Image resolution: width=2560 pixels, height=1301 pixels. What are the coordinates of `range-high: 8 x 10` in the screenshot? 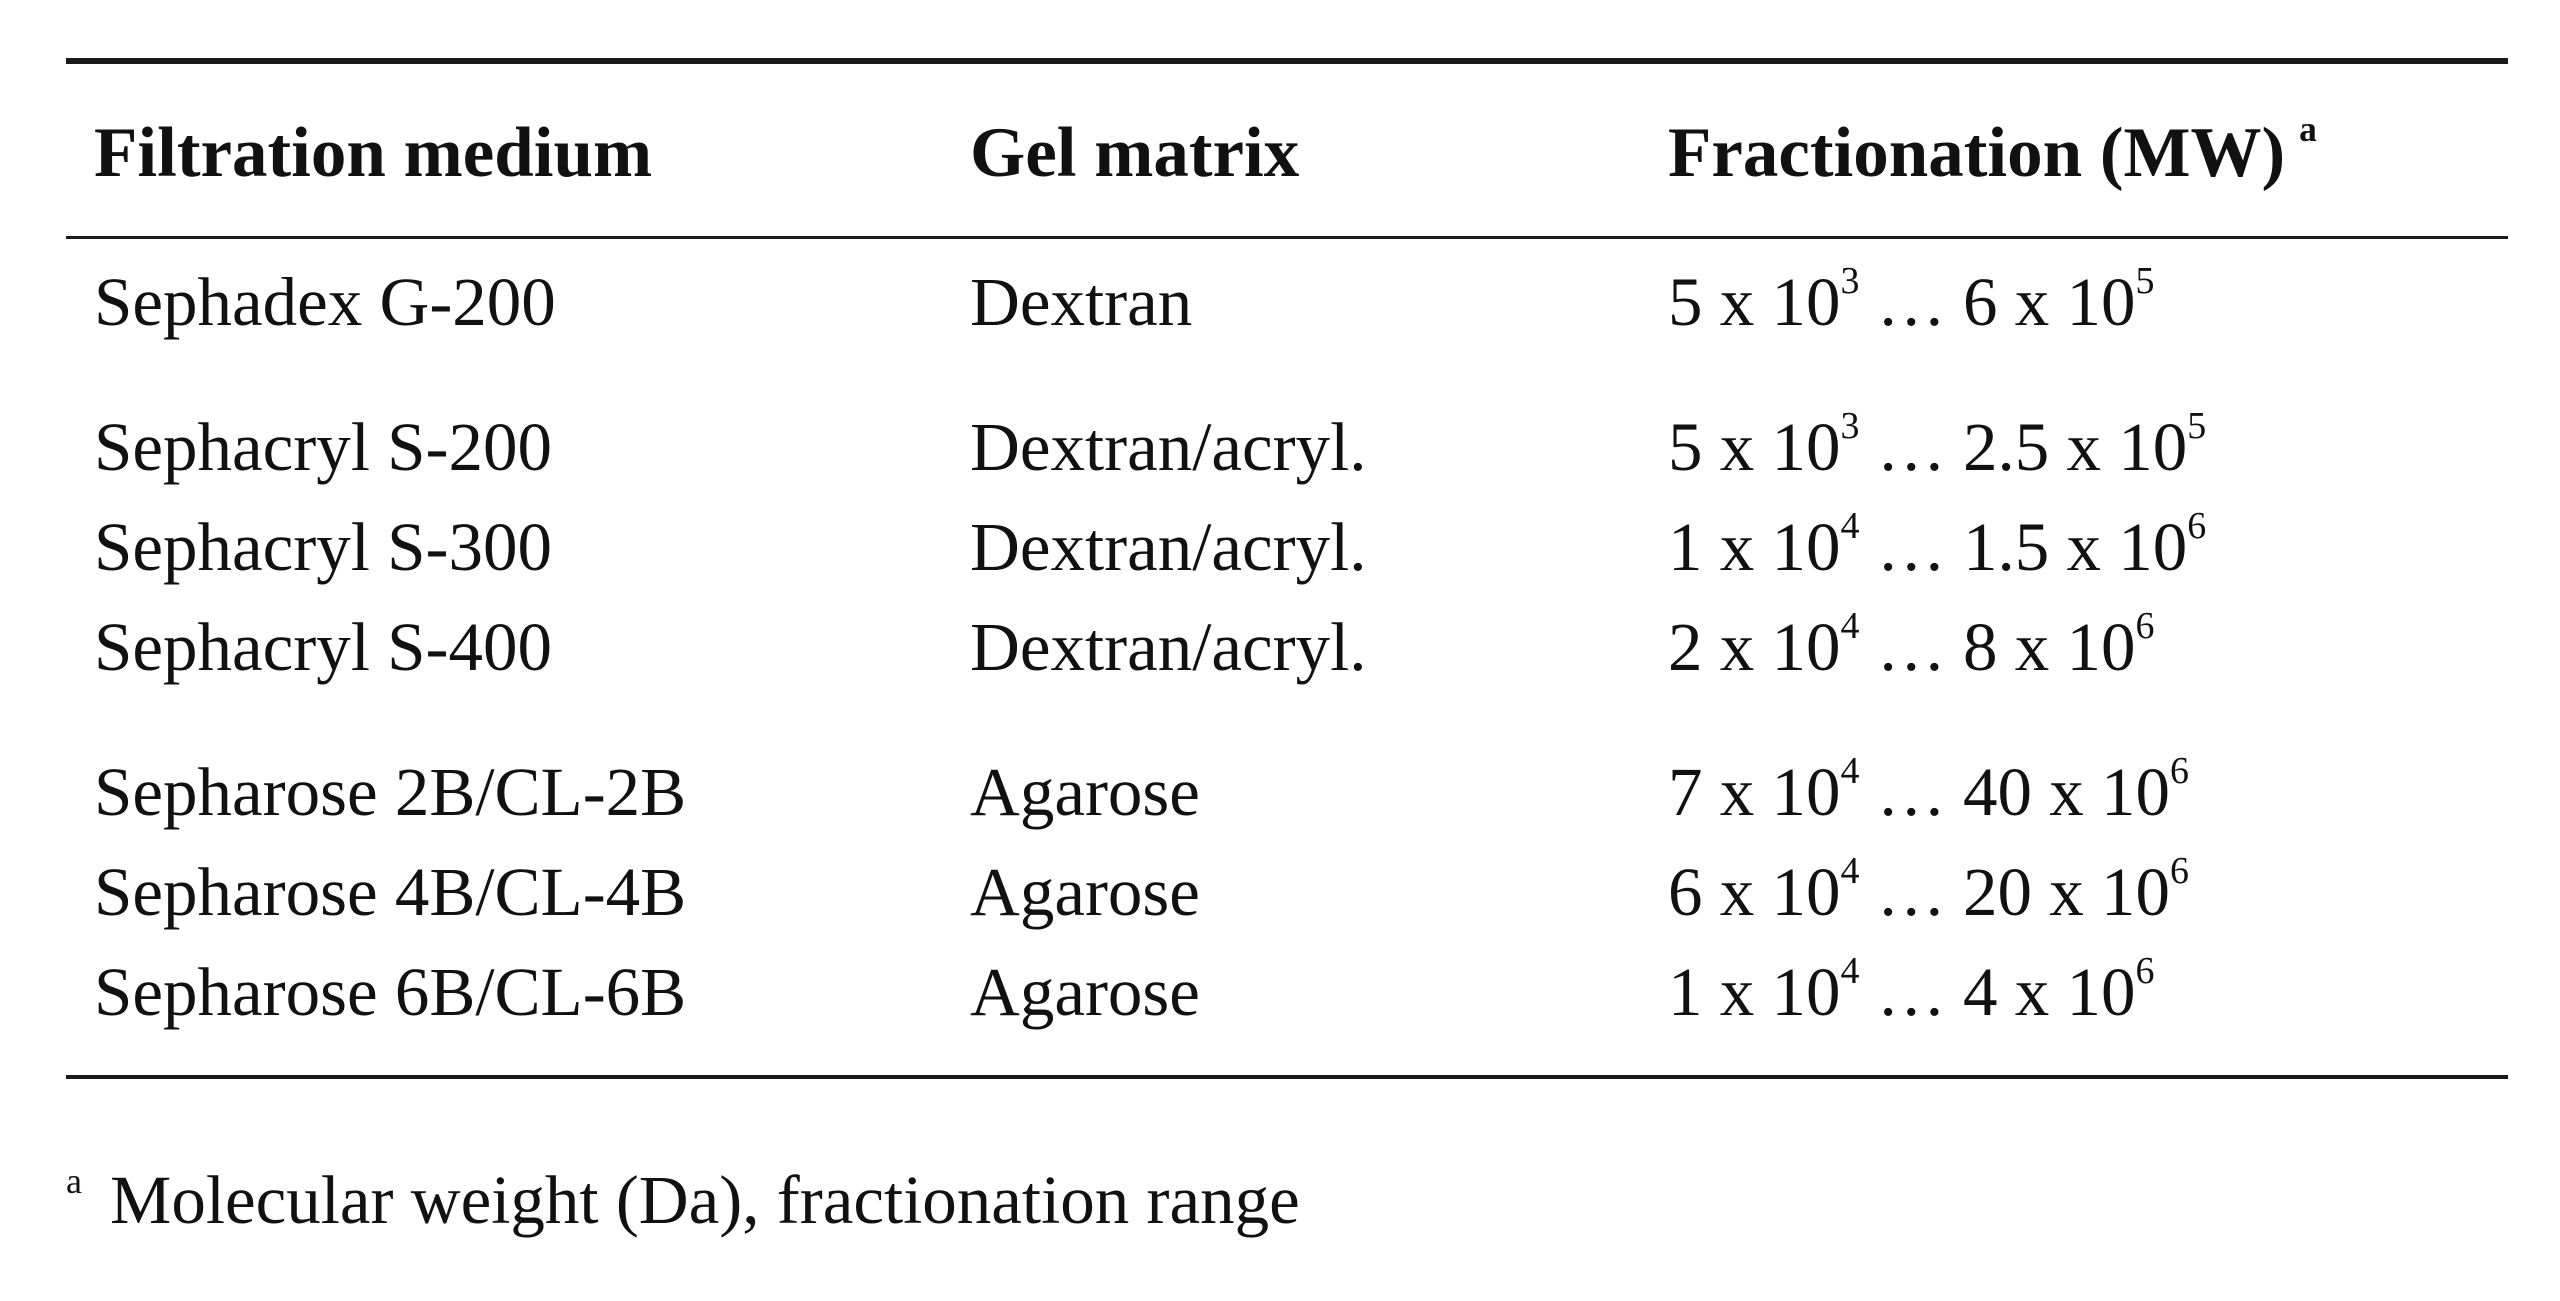 It's located at (2049, 647).